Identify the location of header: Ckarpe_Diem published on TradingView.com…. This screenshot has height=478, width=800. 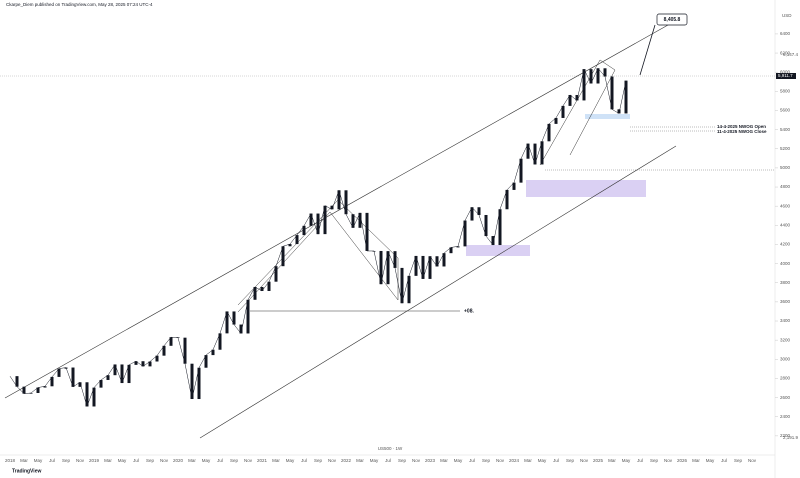
(79, 4).